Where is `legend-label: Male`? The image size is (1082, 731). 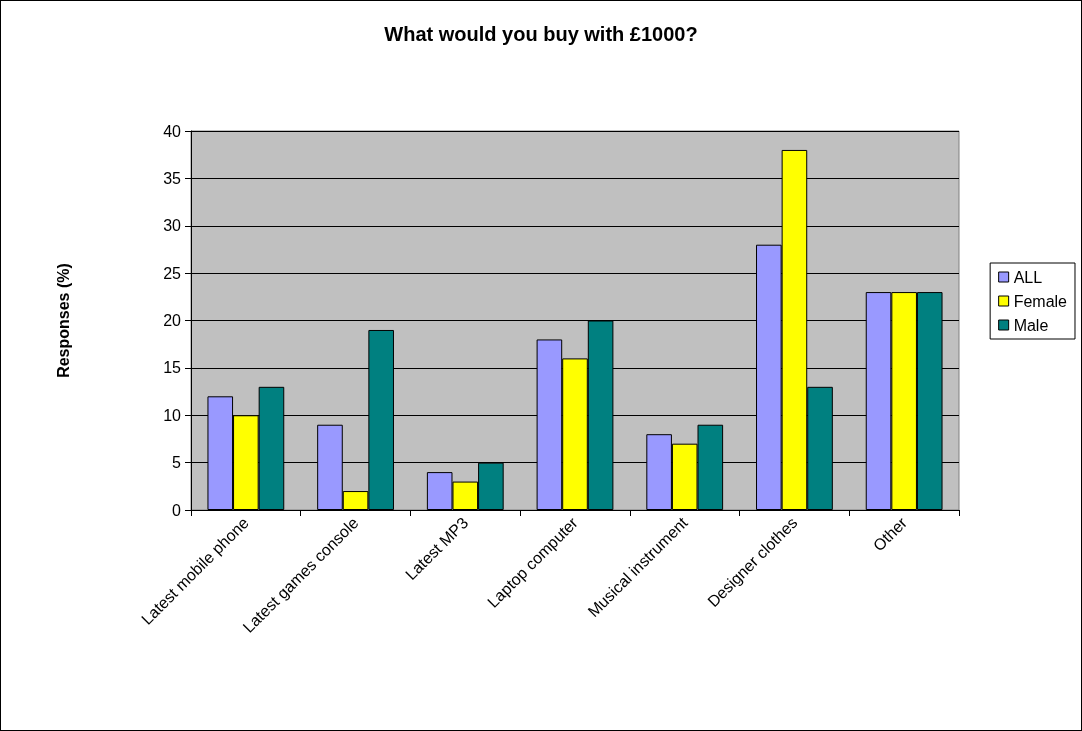
legend-label: Male is located at coordinates (1031, 325).